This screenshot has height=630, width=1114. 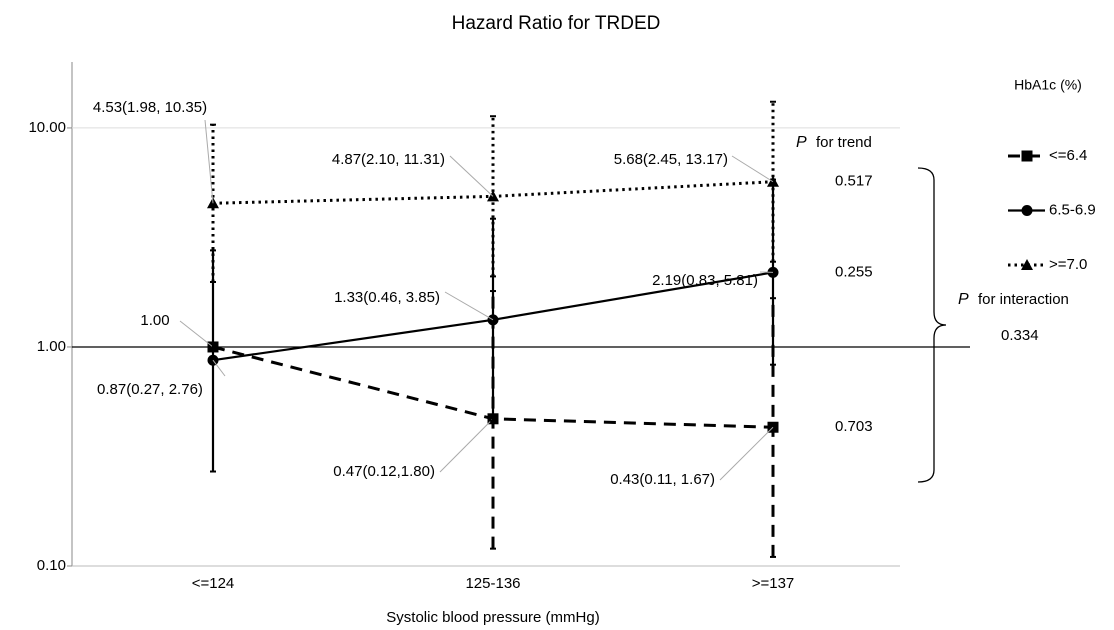 I want to click on data-label: 1.00, so click(x=154, y=320).